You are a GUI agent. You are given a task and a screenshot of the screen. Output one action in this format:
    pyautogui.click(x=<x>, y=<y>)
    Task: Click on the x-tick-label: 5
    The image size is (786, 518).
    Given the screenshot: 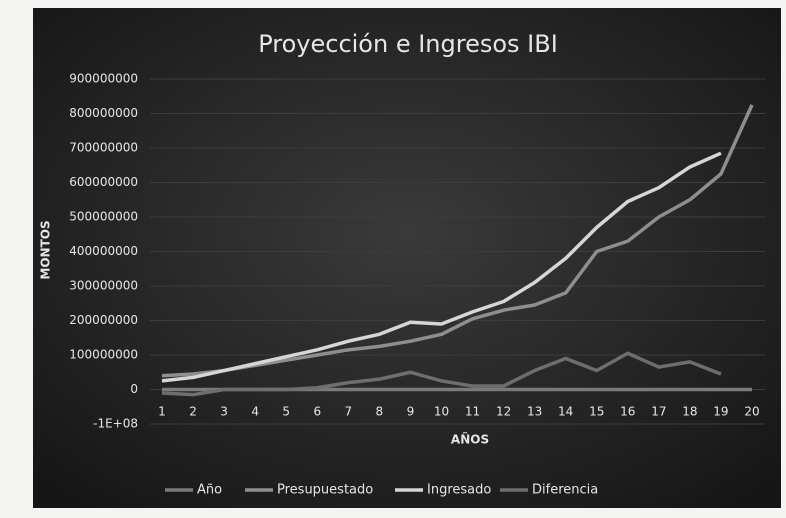 What is the action you would take?
    pyautogui.click(x=286, y=412)
    